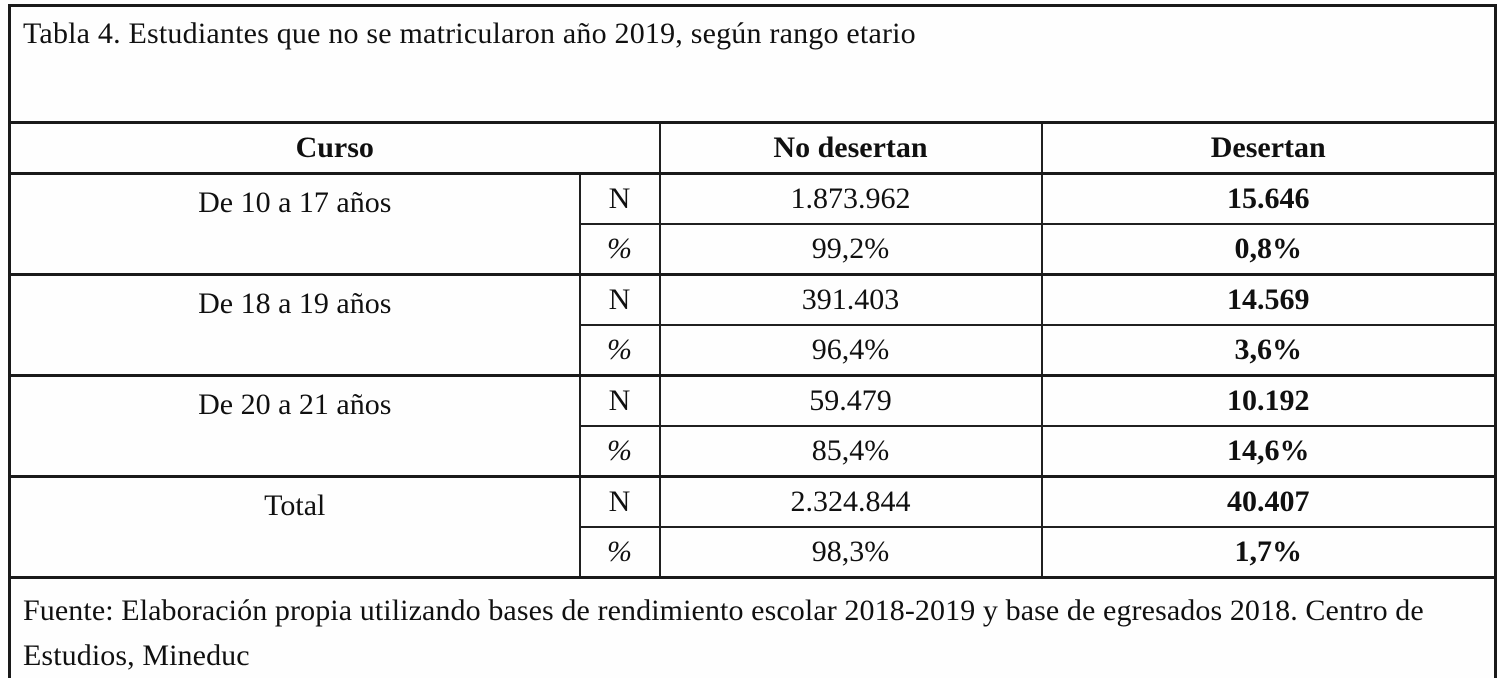 The width and height of the screenshot is (1500, 678). What do you see at coordinates (1268, 451) in the screenshot?
I see `cell-desertan-pct: 14,6%` at bounding box center [1268, 451].